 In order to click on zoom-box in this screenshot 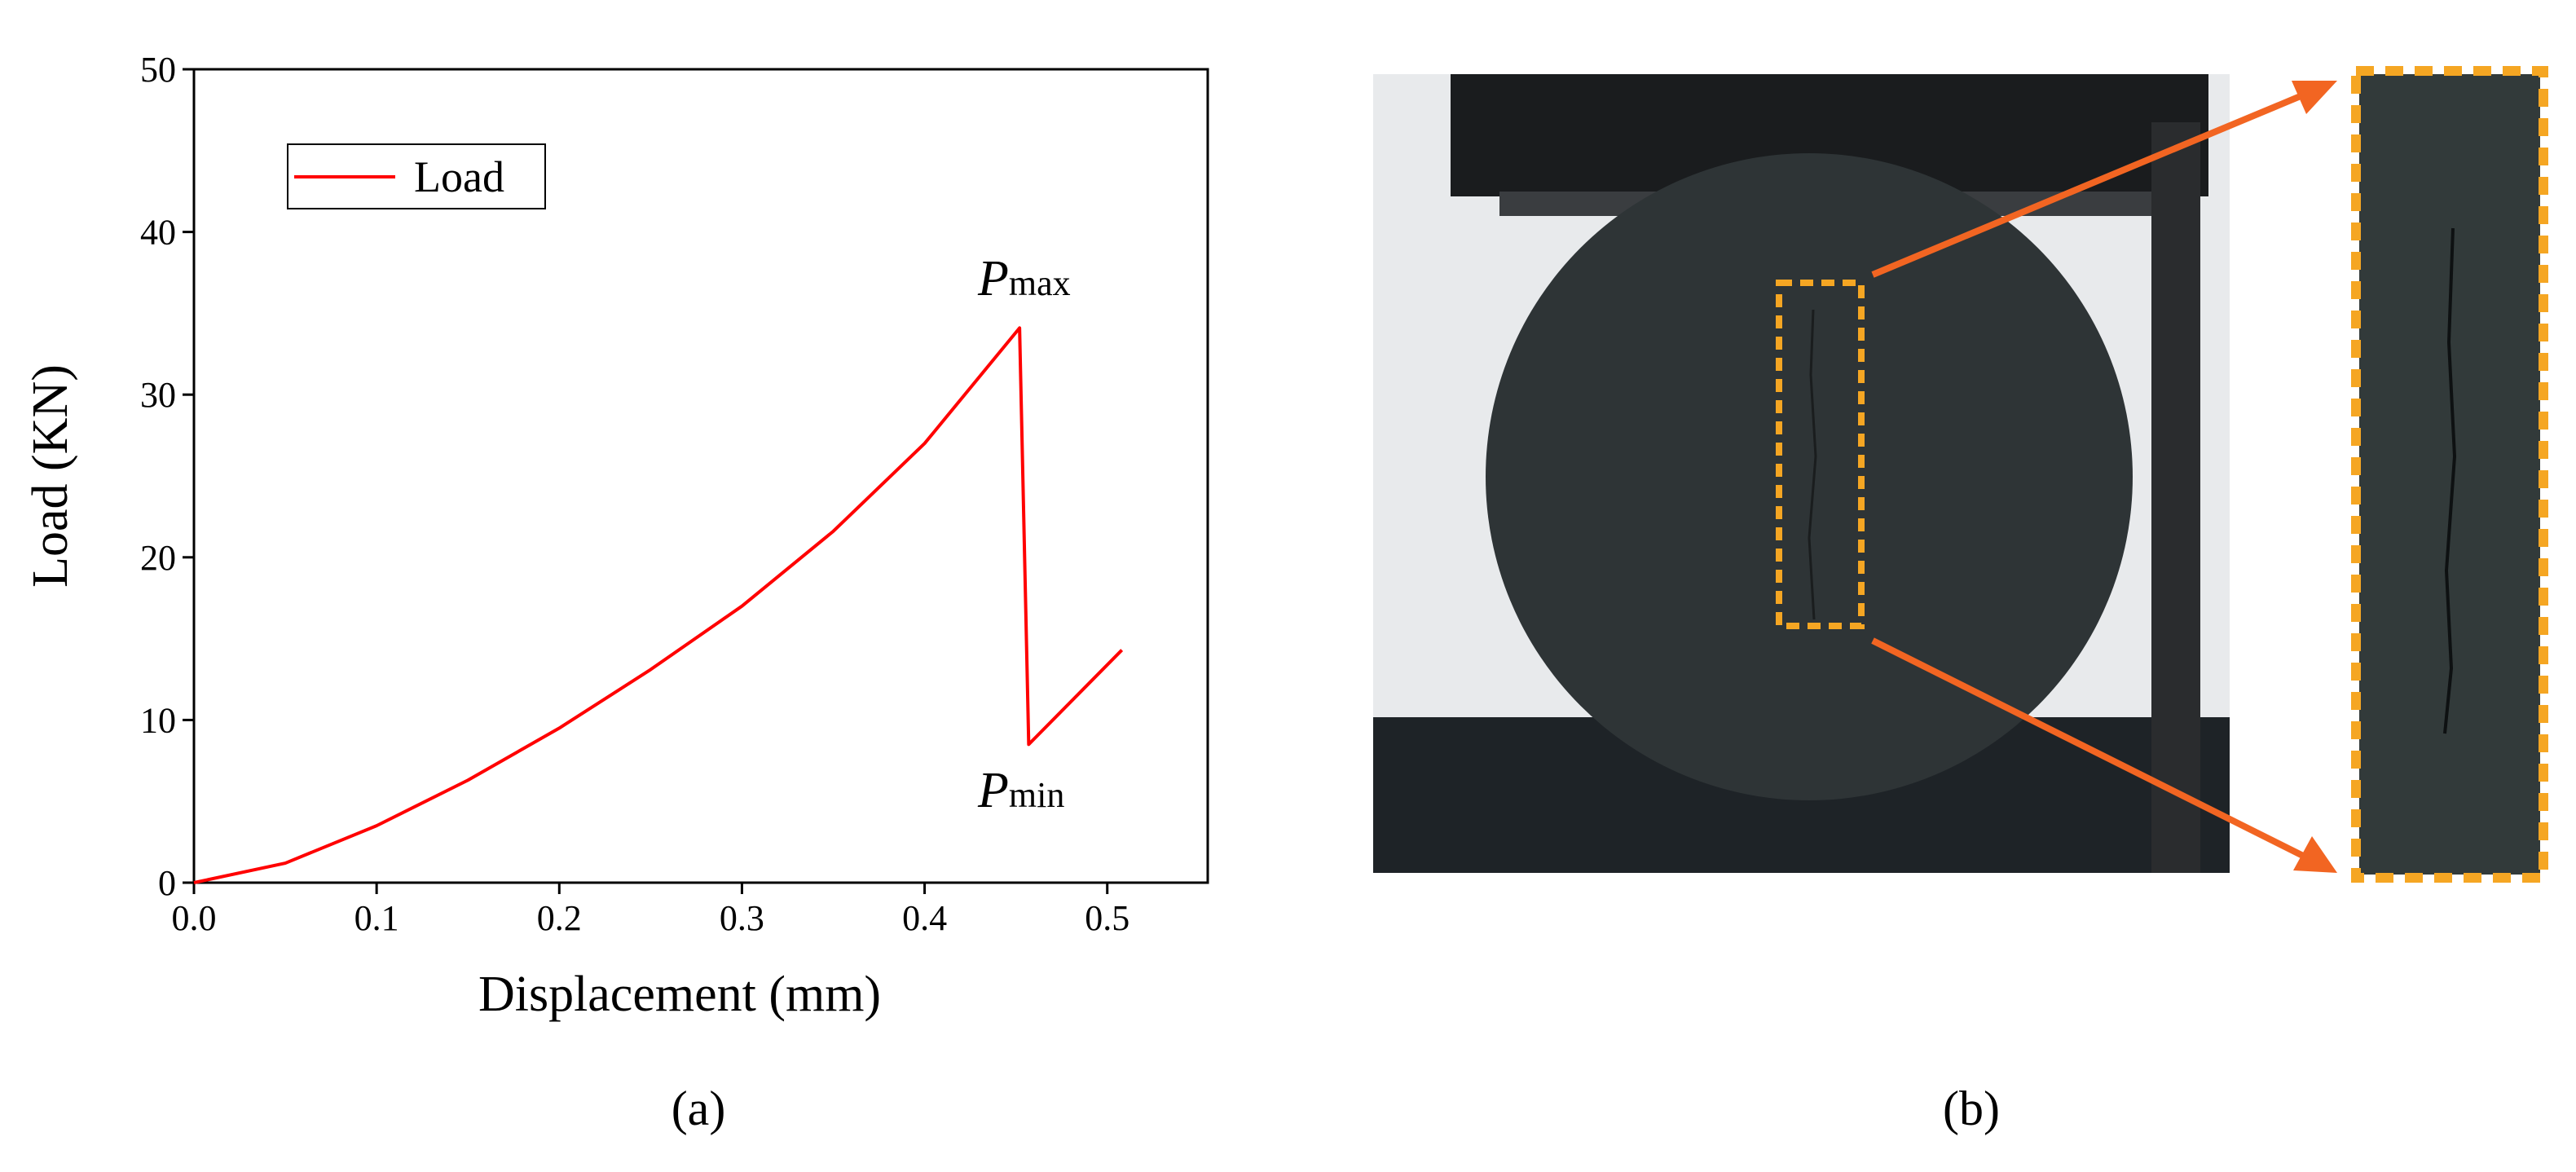, I will do `click(1821, 454)`.